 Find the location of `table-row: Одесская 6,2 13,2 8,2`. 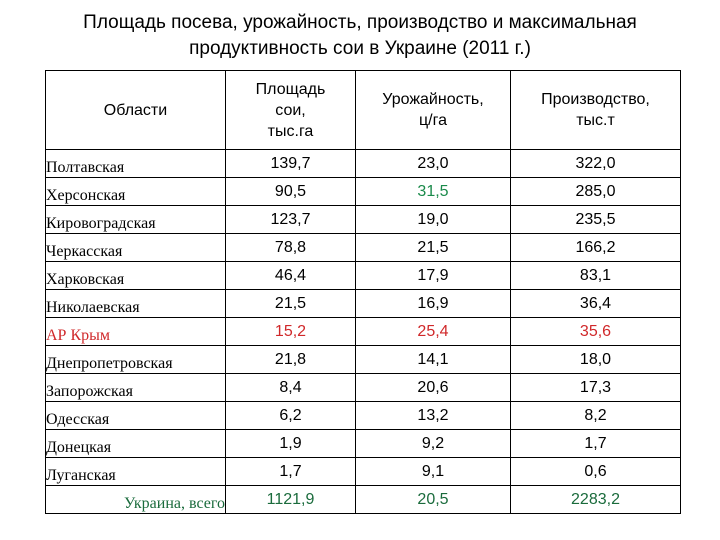

table-row: Одесская 6,2 13,2 8,2 is located at coordinates (363, 415).